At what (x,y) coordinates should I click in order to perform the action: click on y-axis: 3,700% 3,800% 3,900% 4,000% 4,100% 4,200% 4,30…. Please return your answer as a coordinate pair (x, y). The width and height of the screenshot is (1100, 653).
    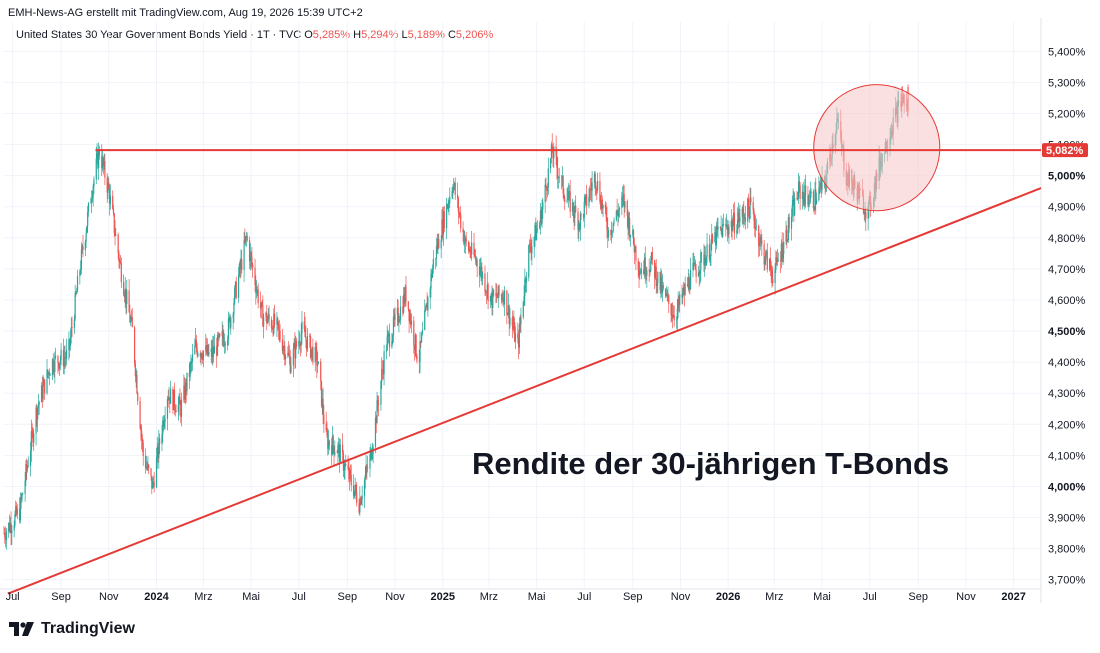
    Looking at the image, I should click on (1071, 301).